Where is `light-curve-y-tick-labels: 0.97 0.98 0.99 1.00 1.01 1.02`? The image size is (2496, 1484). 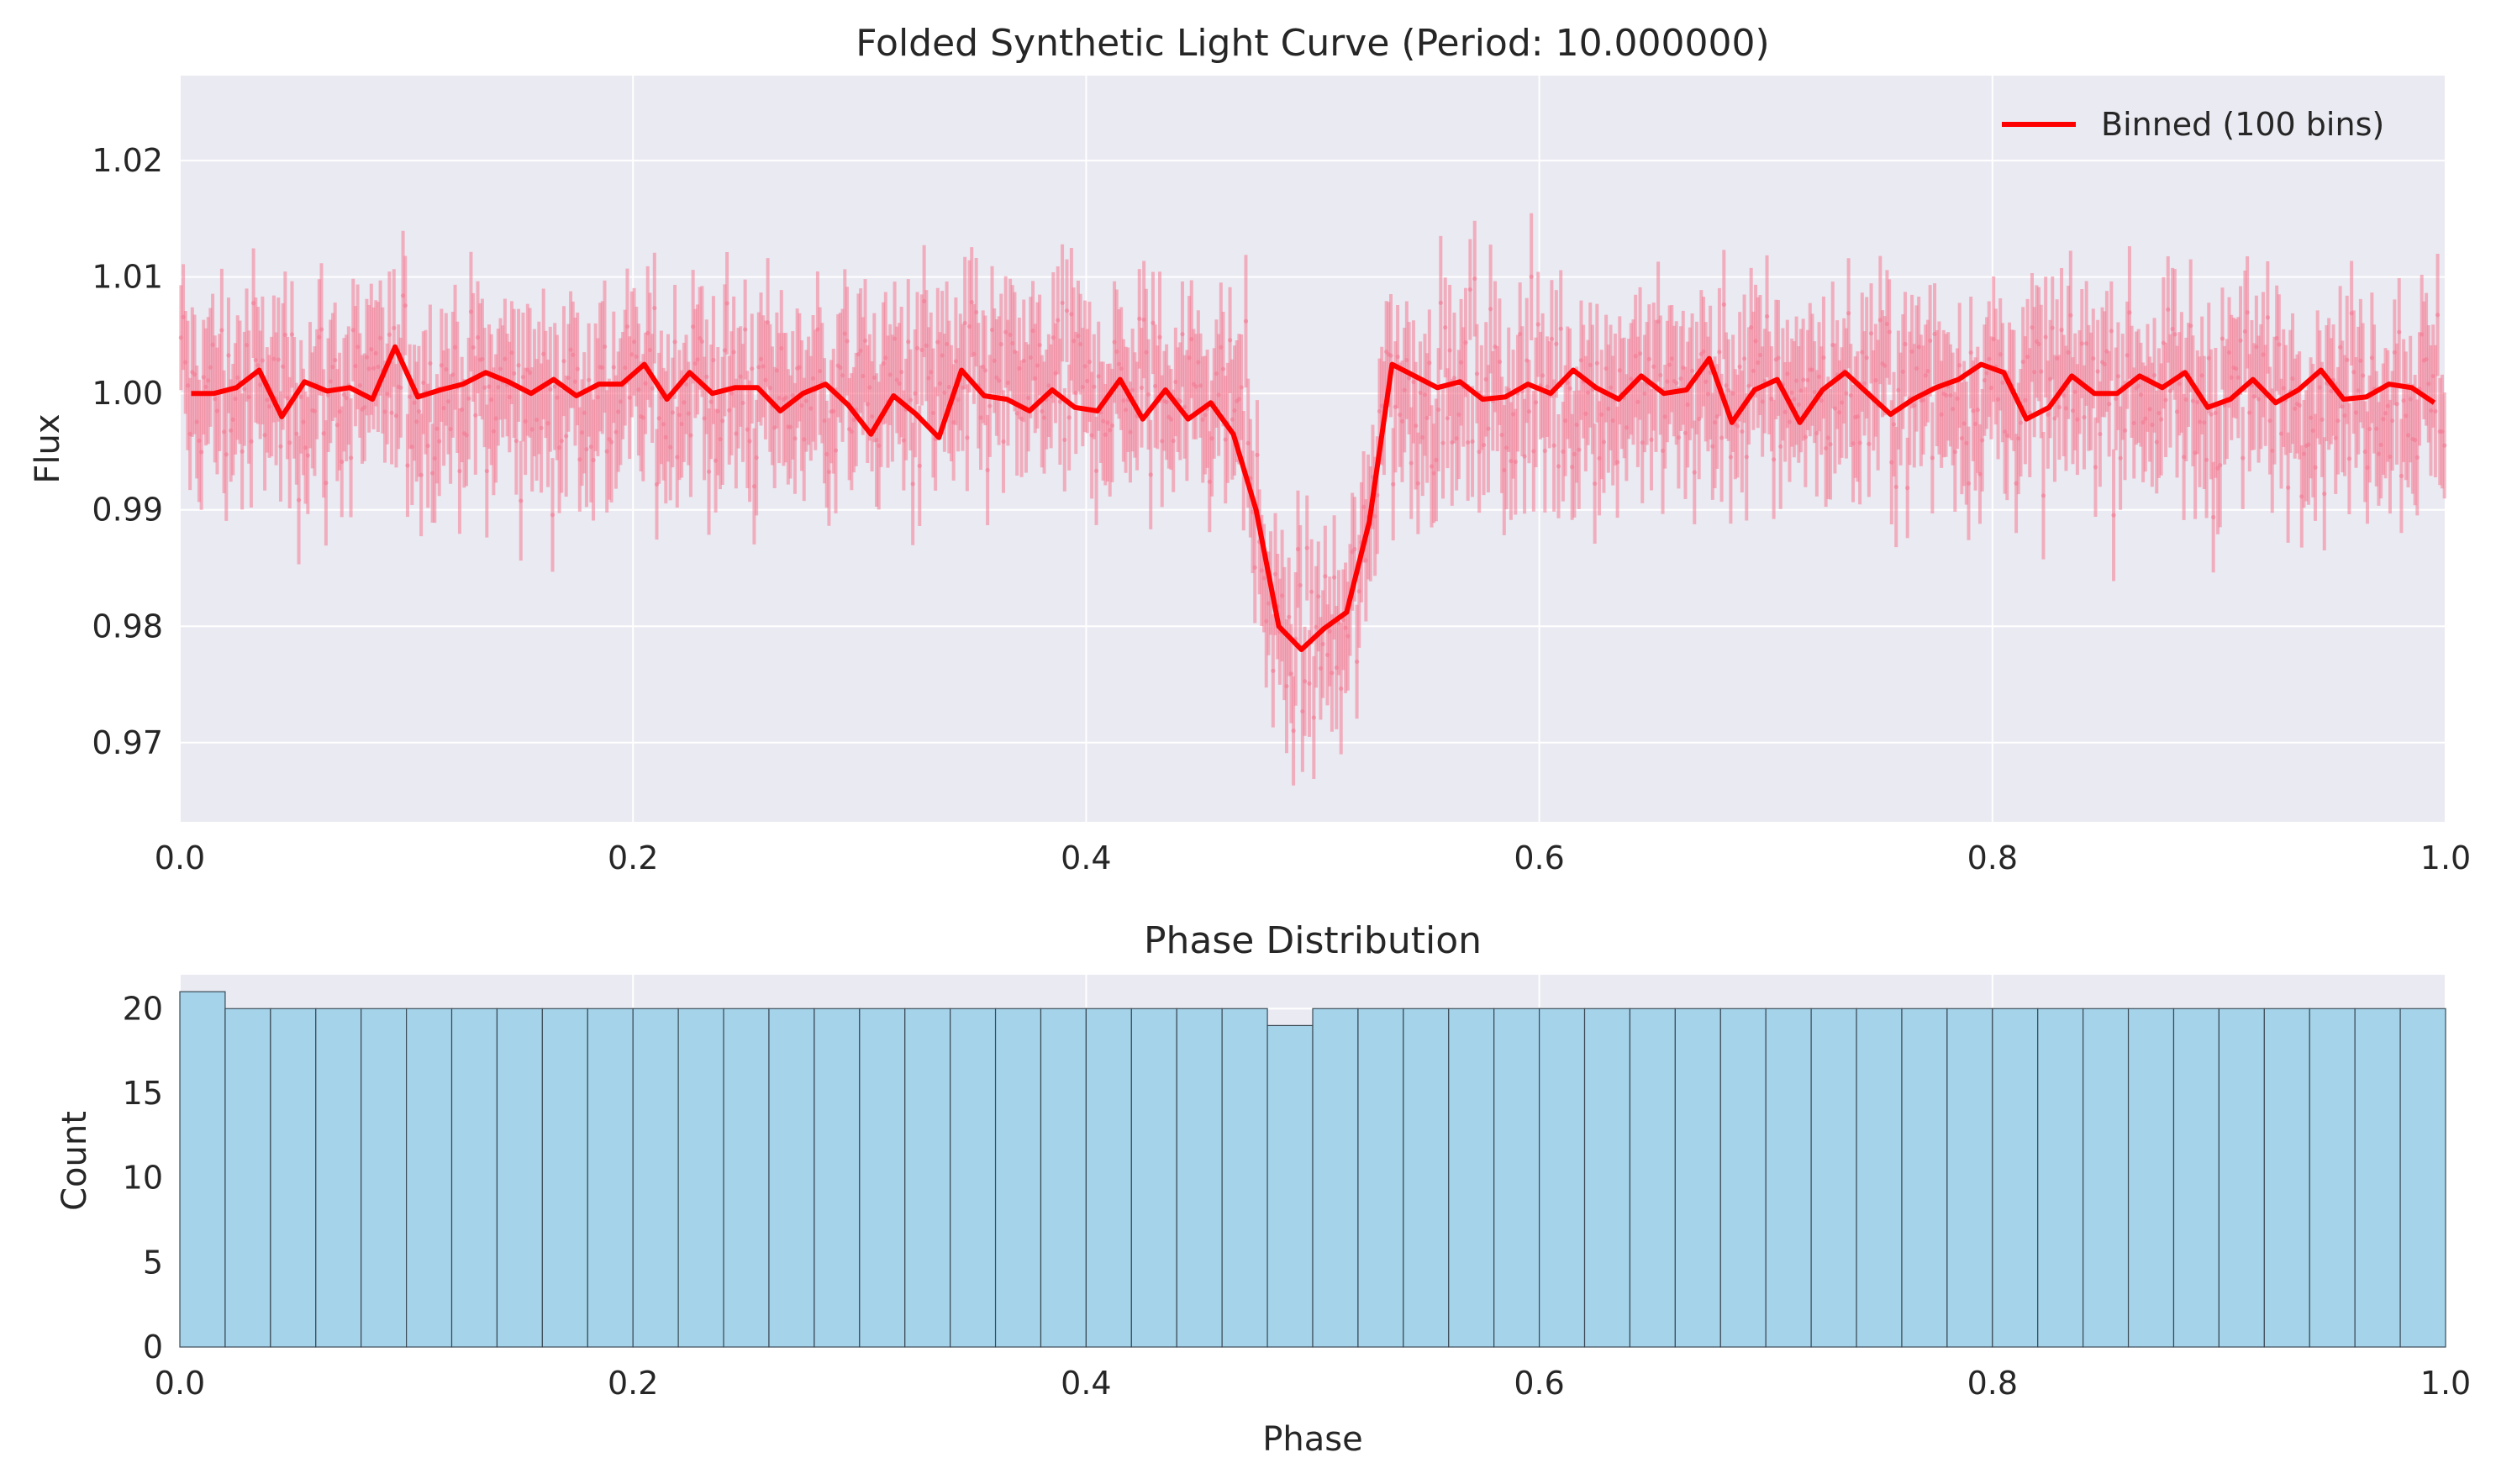
light-curve-y-tick-labels: 0.97 0.98 0.99 1.00 1.01 1.02 is located at coordinates (127, 452).